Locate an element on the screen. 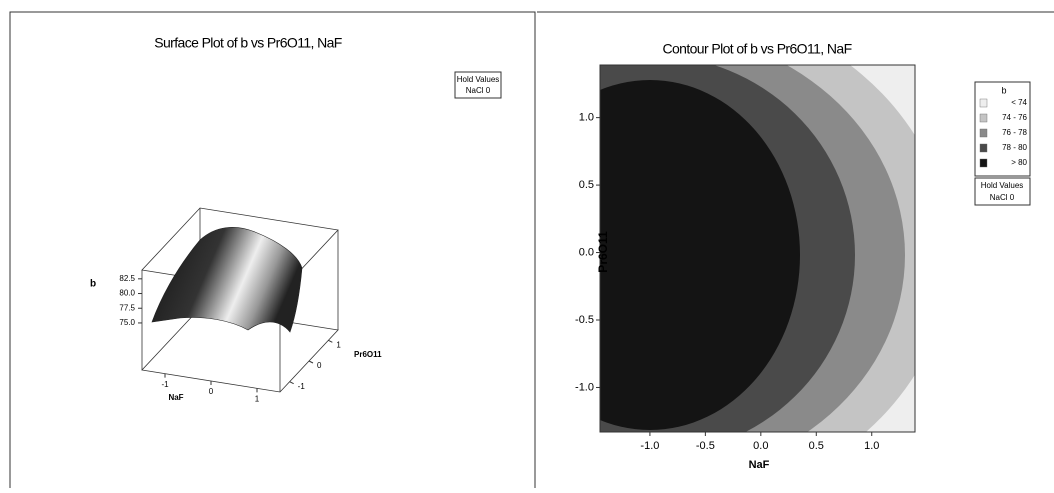 This screenshot has width=1054, height=493. legend-label: < 74 is located at coordinates (1019, 102).